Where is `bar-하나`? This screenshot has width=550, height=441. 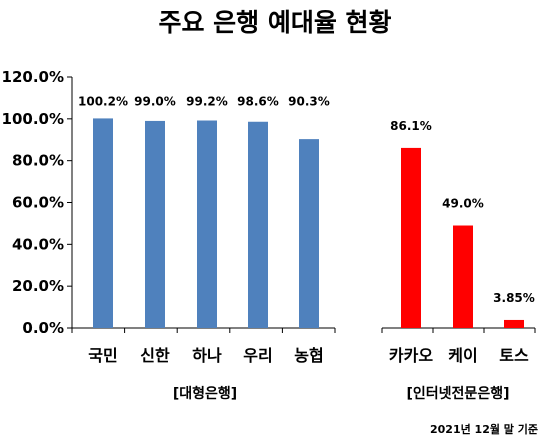
bar-하나 is located at coordinates (207, 224).